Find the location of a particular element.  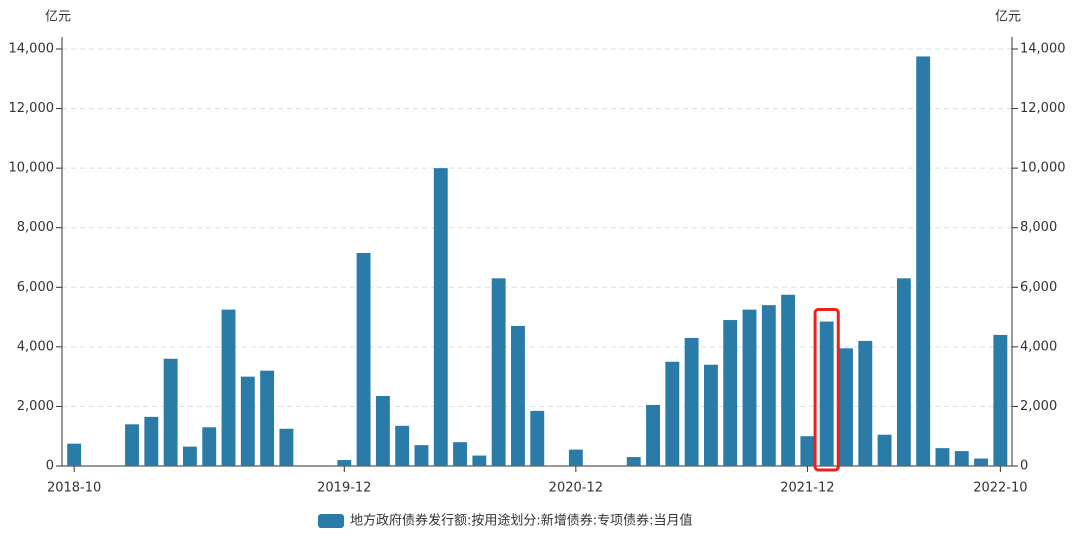

y2-tick-label: 14,000 is located at coordinates (1043, 49).